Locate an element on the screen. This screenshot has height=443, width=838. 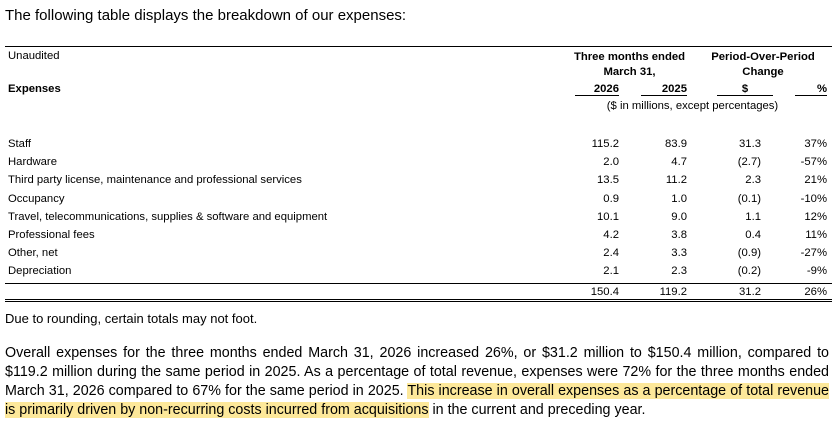
col-dollar-header: $ is located at coordinates (745, 89).